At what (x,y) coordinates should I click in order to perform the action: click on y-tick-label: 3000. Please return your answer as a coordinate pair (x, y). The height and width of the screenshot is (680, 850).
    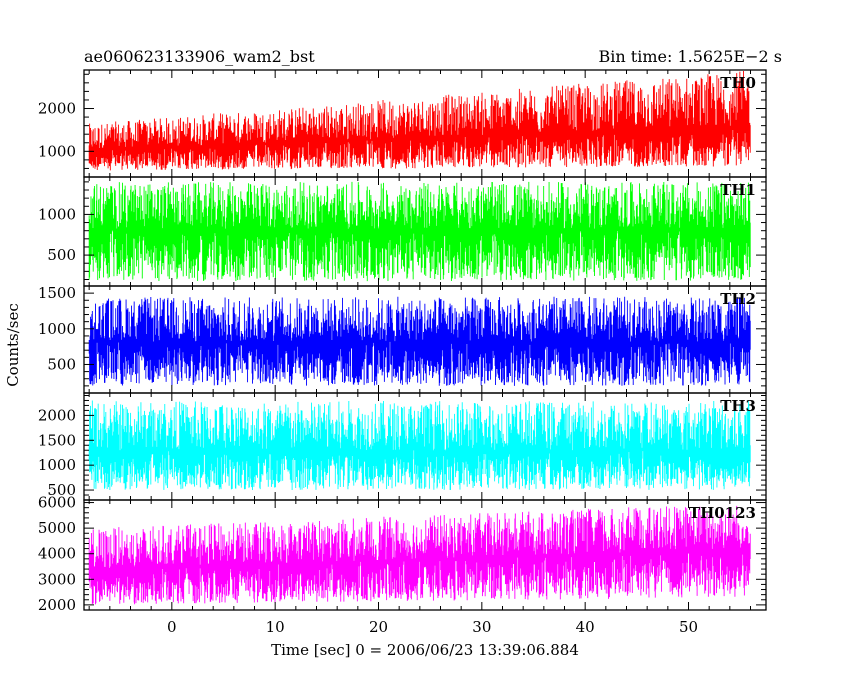
    Looking at the image, I should click on (57, 579).